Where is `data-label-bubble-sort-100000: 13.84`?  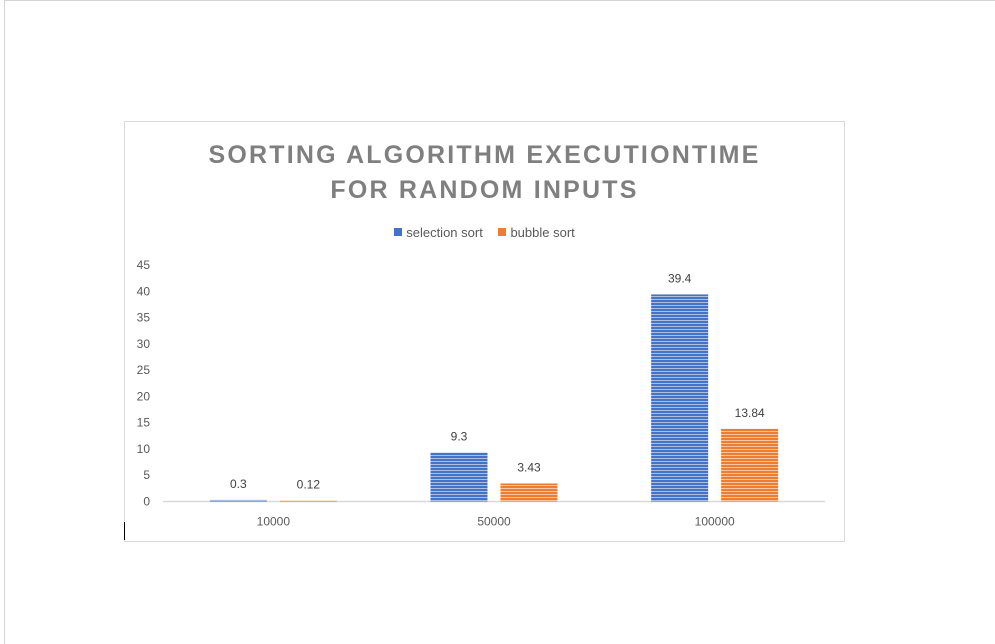 data-label-bubble-sort-100000: 13.84 is located at coordinates (750, 413).